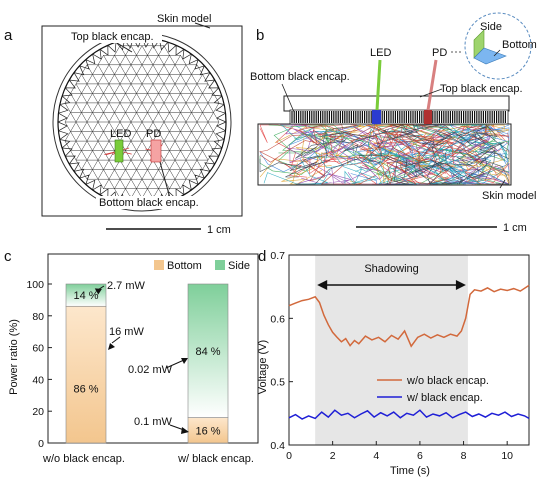 This screenshot has height=482, width=550. I want to click on led-marker, so click(119, 151).